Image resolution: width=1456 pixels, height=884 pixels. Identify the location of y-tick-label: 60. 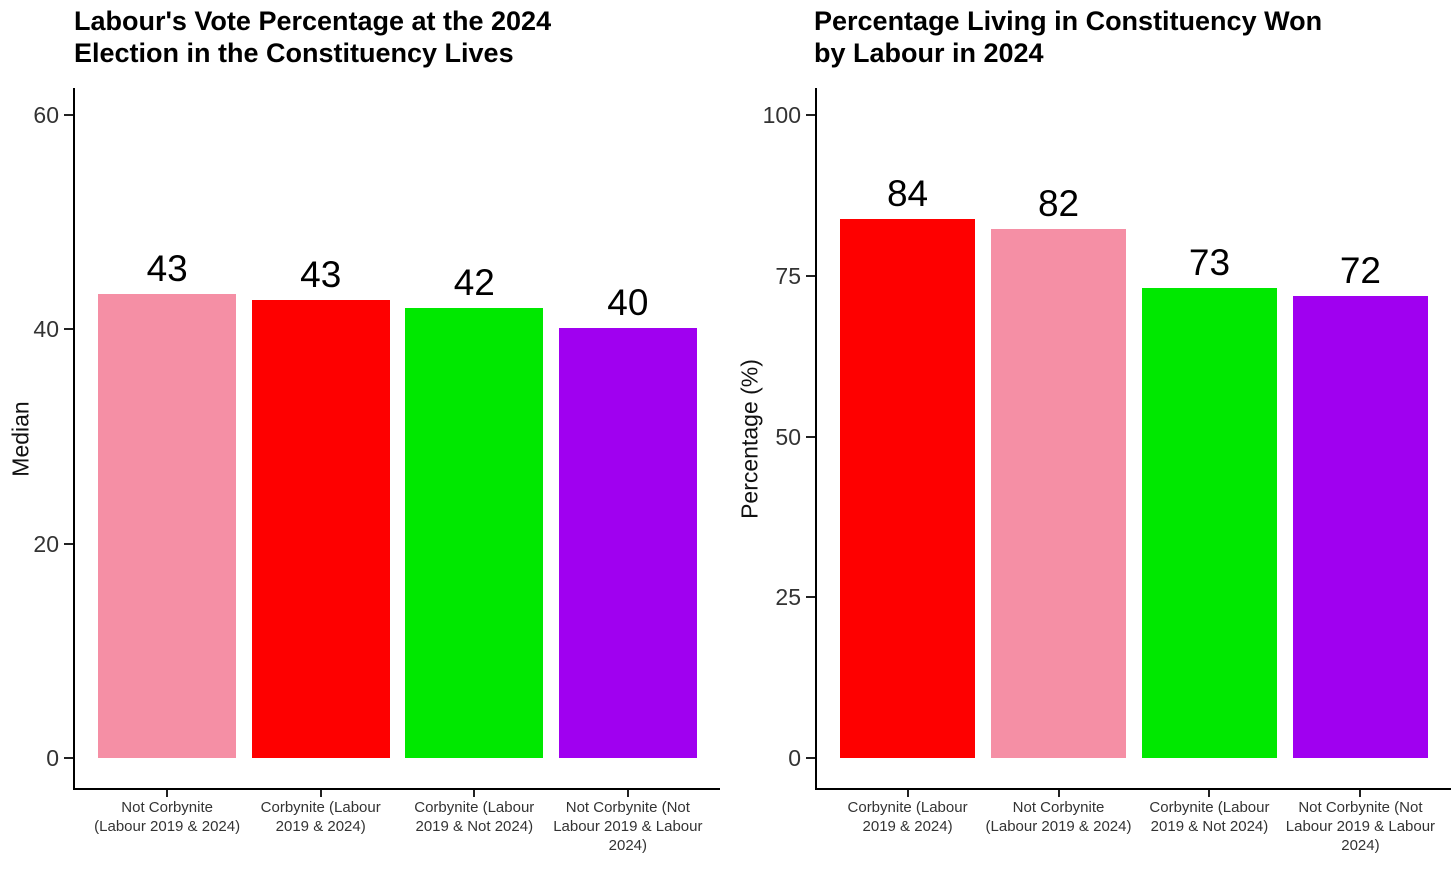
(46, 115).